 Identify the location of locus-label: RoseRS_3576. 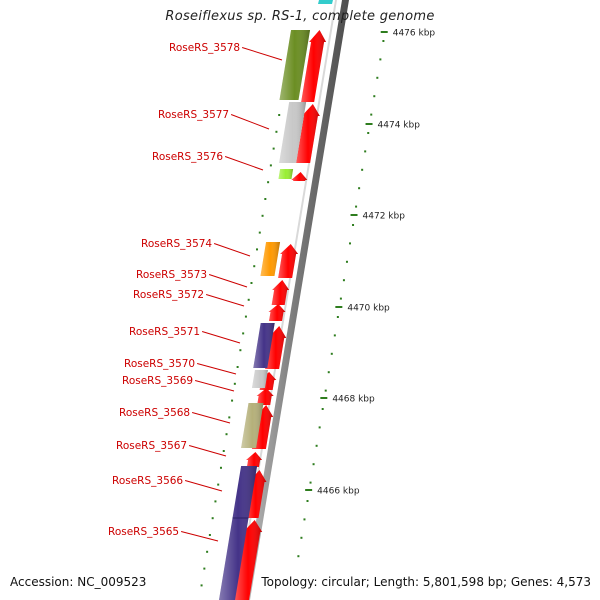
(187, 157).